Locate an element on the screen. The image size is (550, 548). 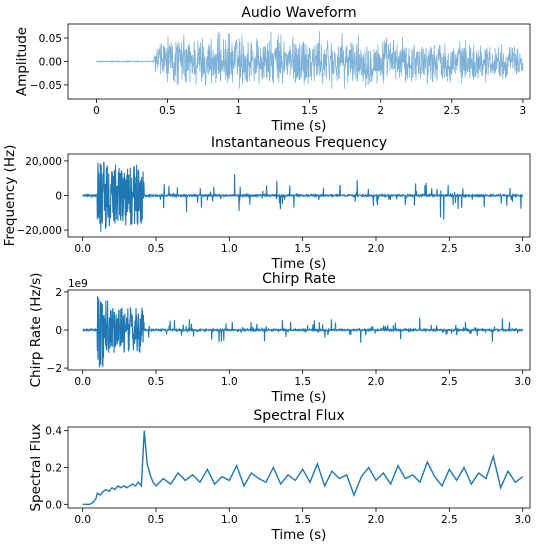
chart-title: Spectral Flux is located at coordinates (298, 416).